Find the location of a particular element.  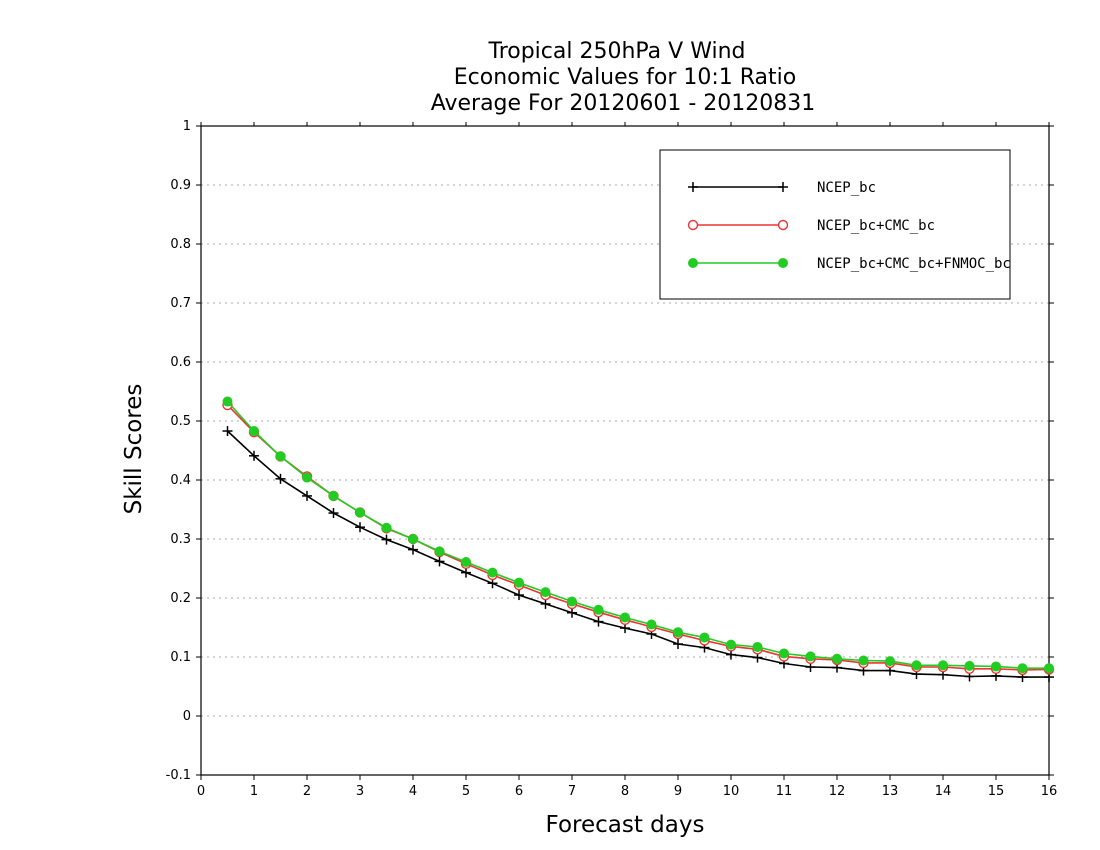

x-tick-label: 5 is located at coordinates (466, 791).